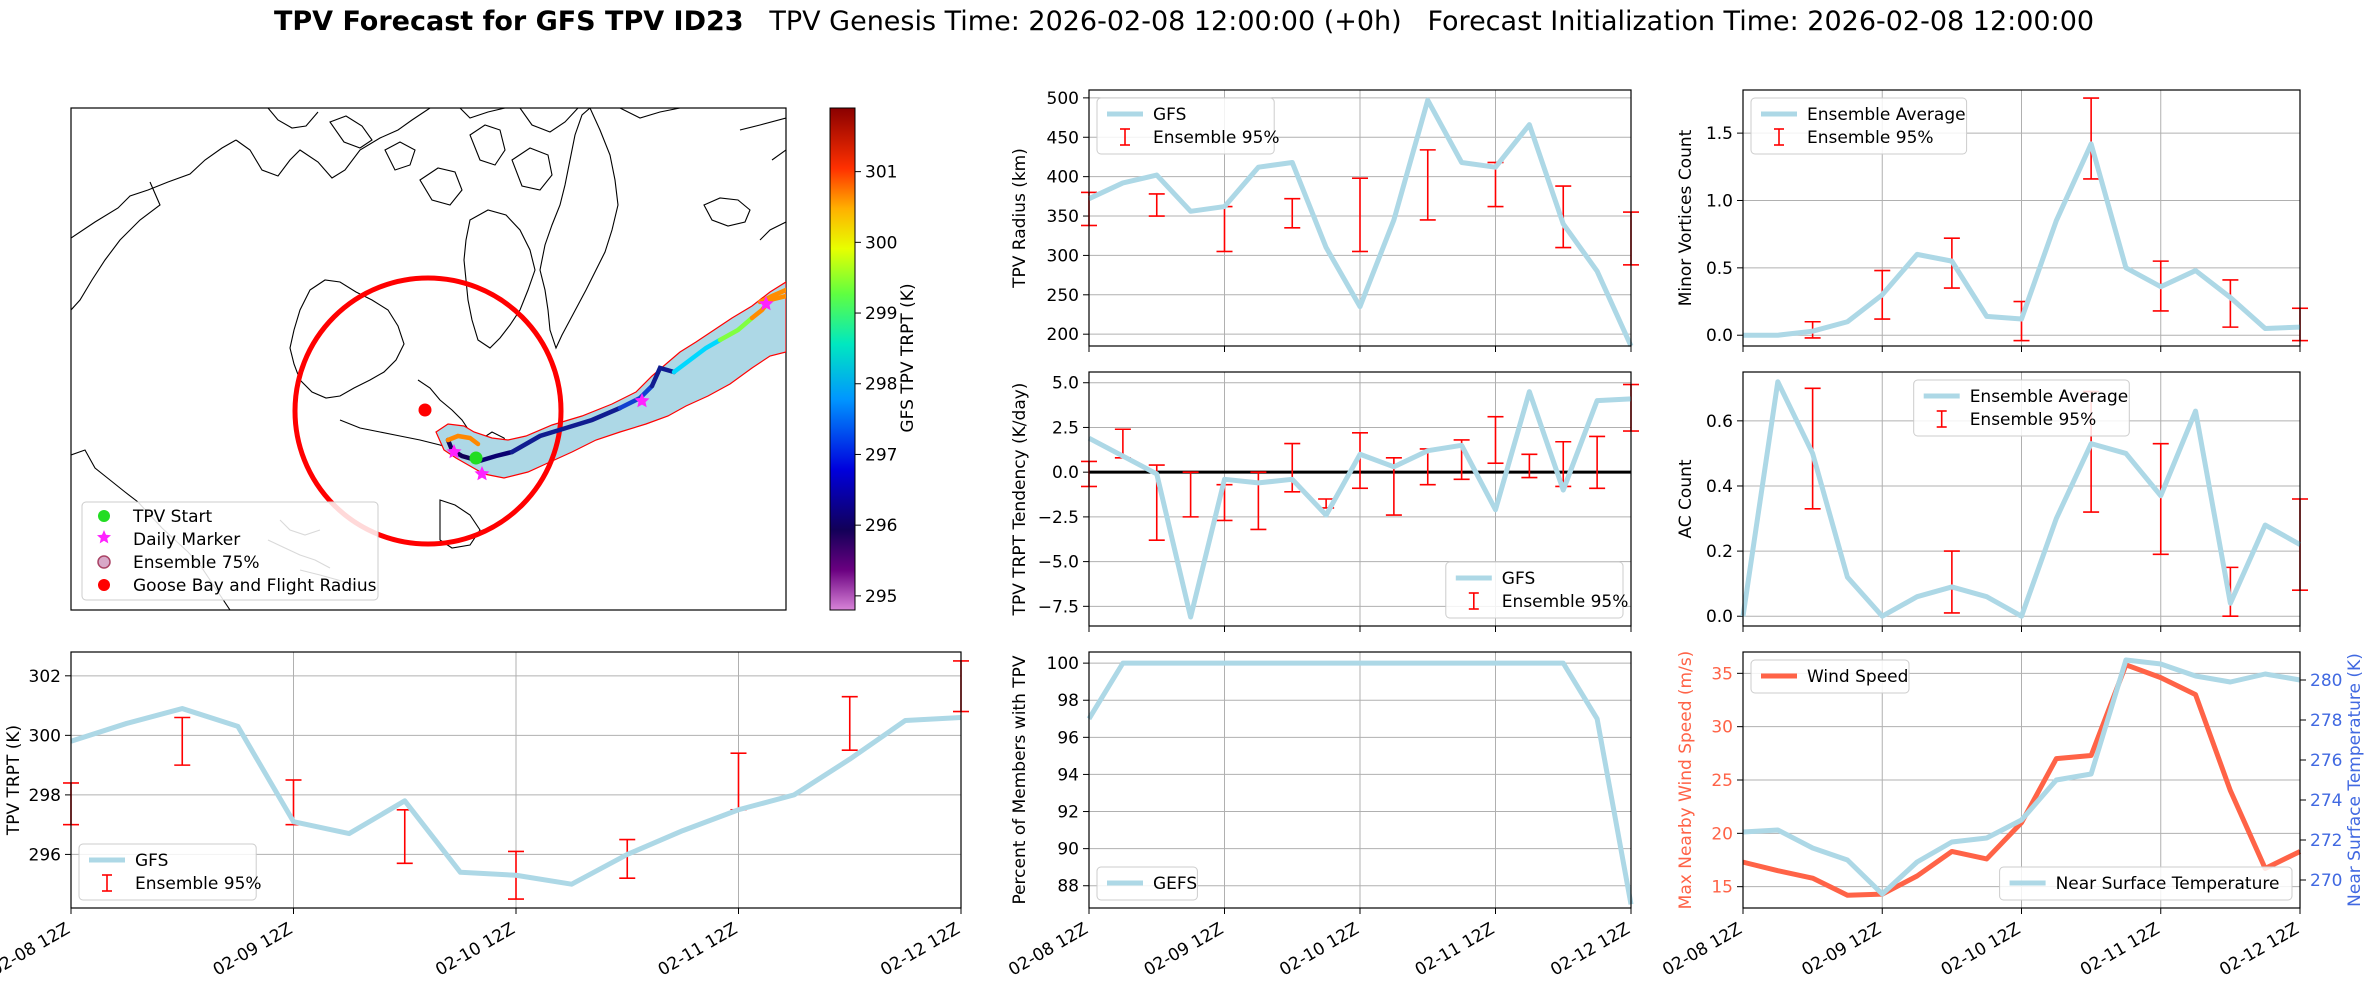 The height and width of the screenshot is (982, 2368). What do you see at coordinates (1065, 428) in the screenshot?
I see `y-tick-label: 2.5` at bounding box center [1065, 428].